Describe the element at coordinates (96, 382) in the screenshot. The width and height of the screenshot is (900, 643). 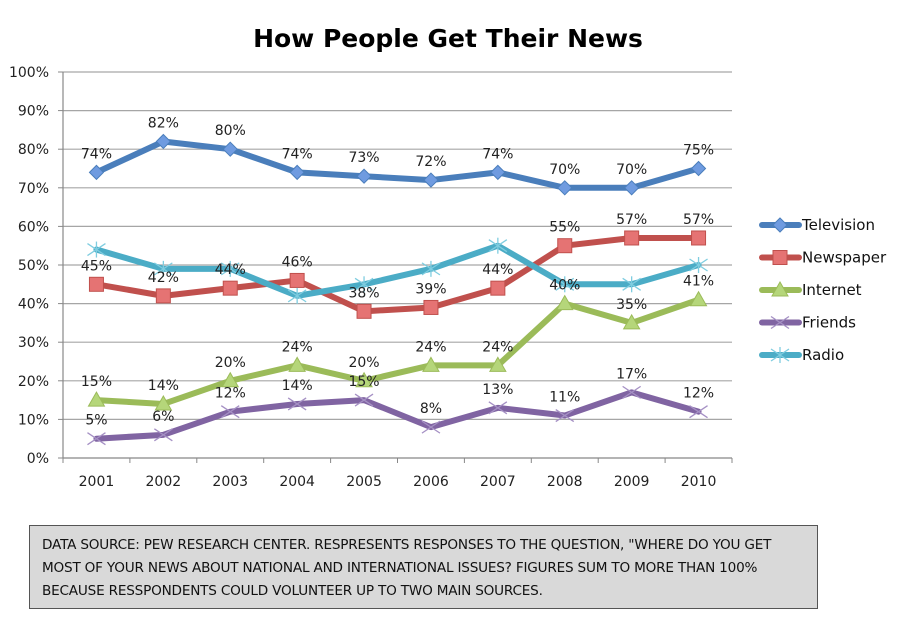
I see `internet-data-label: 15%` at that location.